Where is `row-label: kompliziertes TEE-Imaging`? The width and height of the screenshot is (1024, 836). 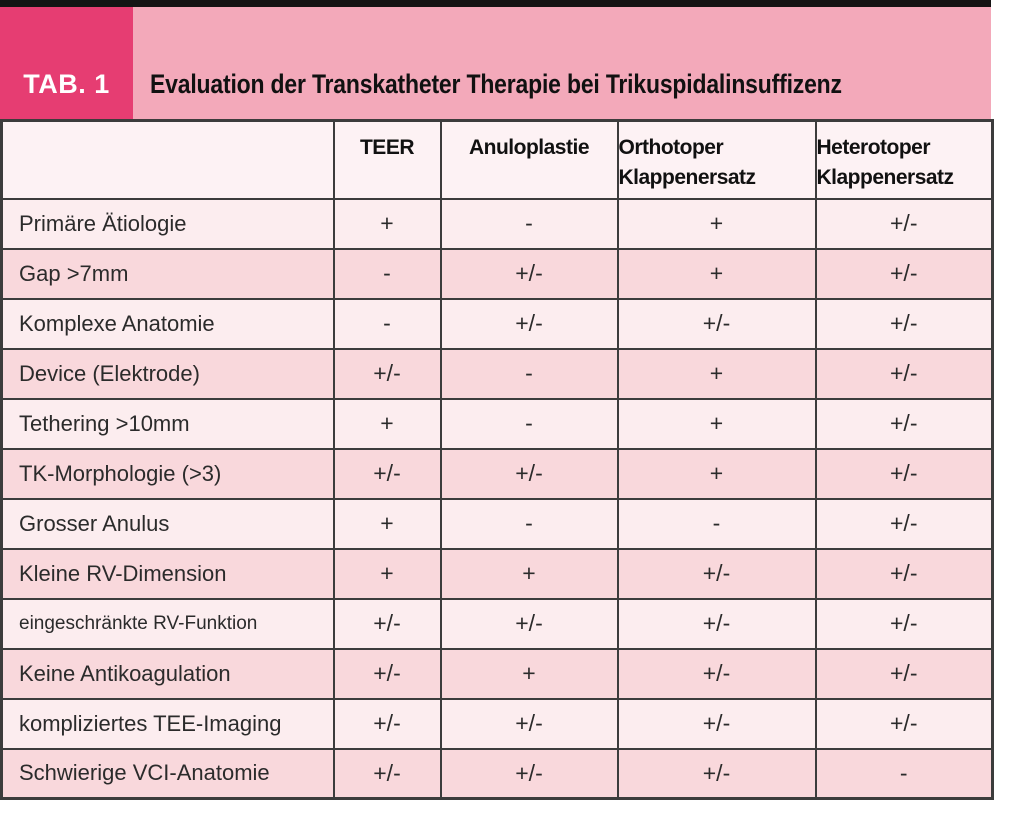
row-label: kompliziertes TEE-Imaging is located at coordinates (167, 723).